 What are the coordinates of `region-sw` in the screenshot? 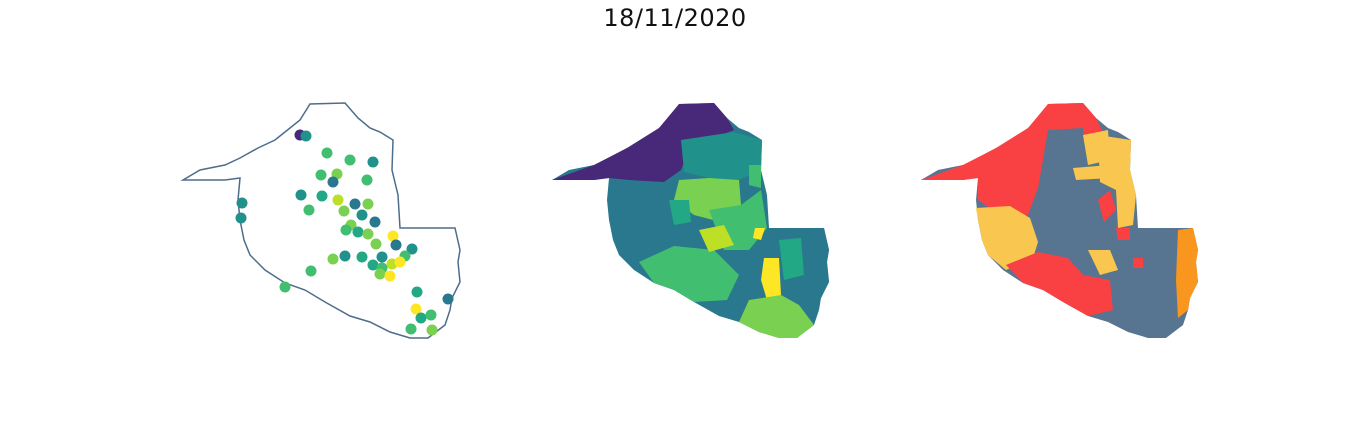 It's located at (689, 274).